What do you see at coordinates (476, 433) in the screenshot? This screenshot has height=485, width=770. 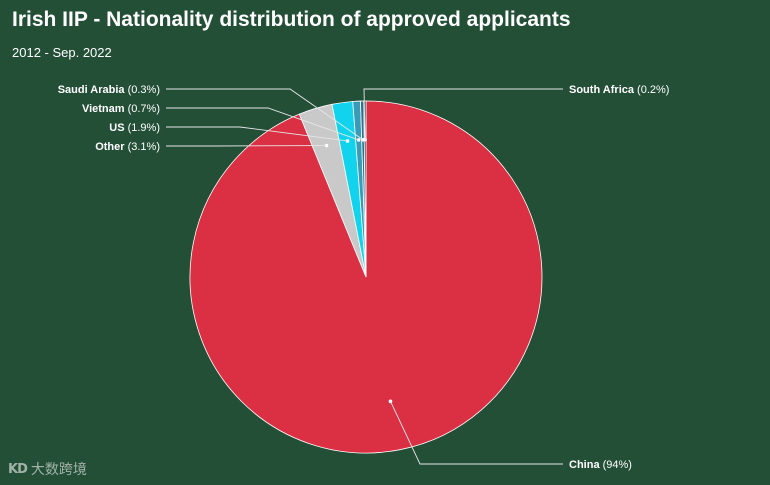 I see `leader-line-china` at bounding box center [476, 433].